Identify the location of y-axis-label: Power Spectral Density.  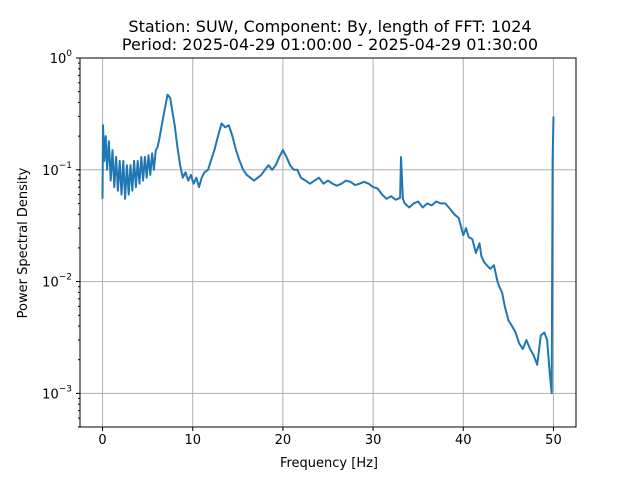
(23, 242).